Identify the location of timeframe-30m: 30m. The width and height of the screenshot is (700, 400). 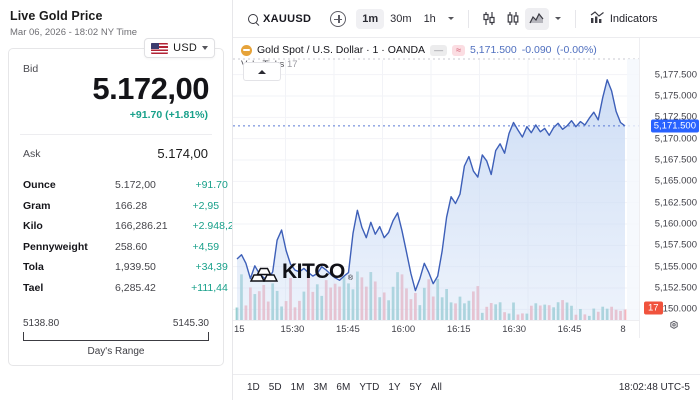
(401, 18).